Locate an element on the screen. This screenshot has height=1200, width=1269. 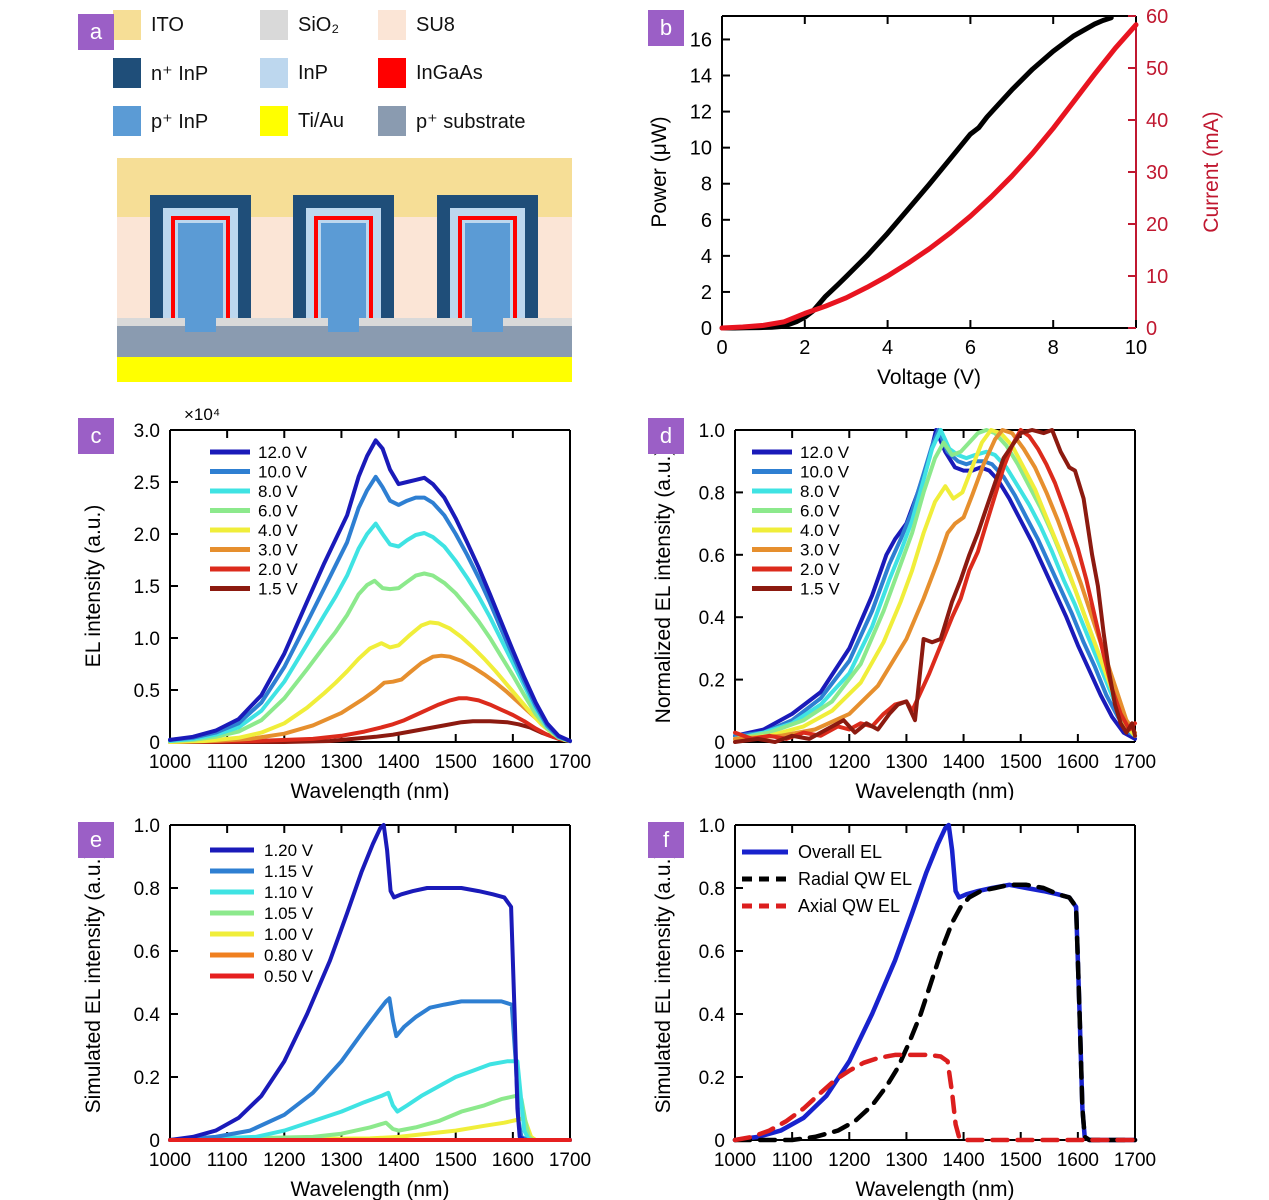
series-8.0-v is located at coordinates (370, 632).